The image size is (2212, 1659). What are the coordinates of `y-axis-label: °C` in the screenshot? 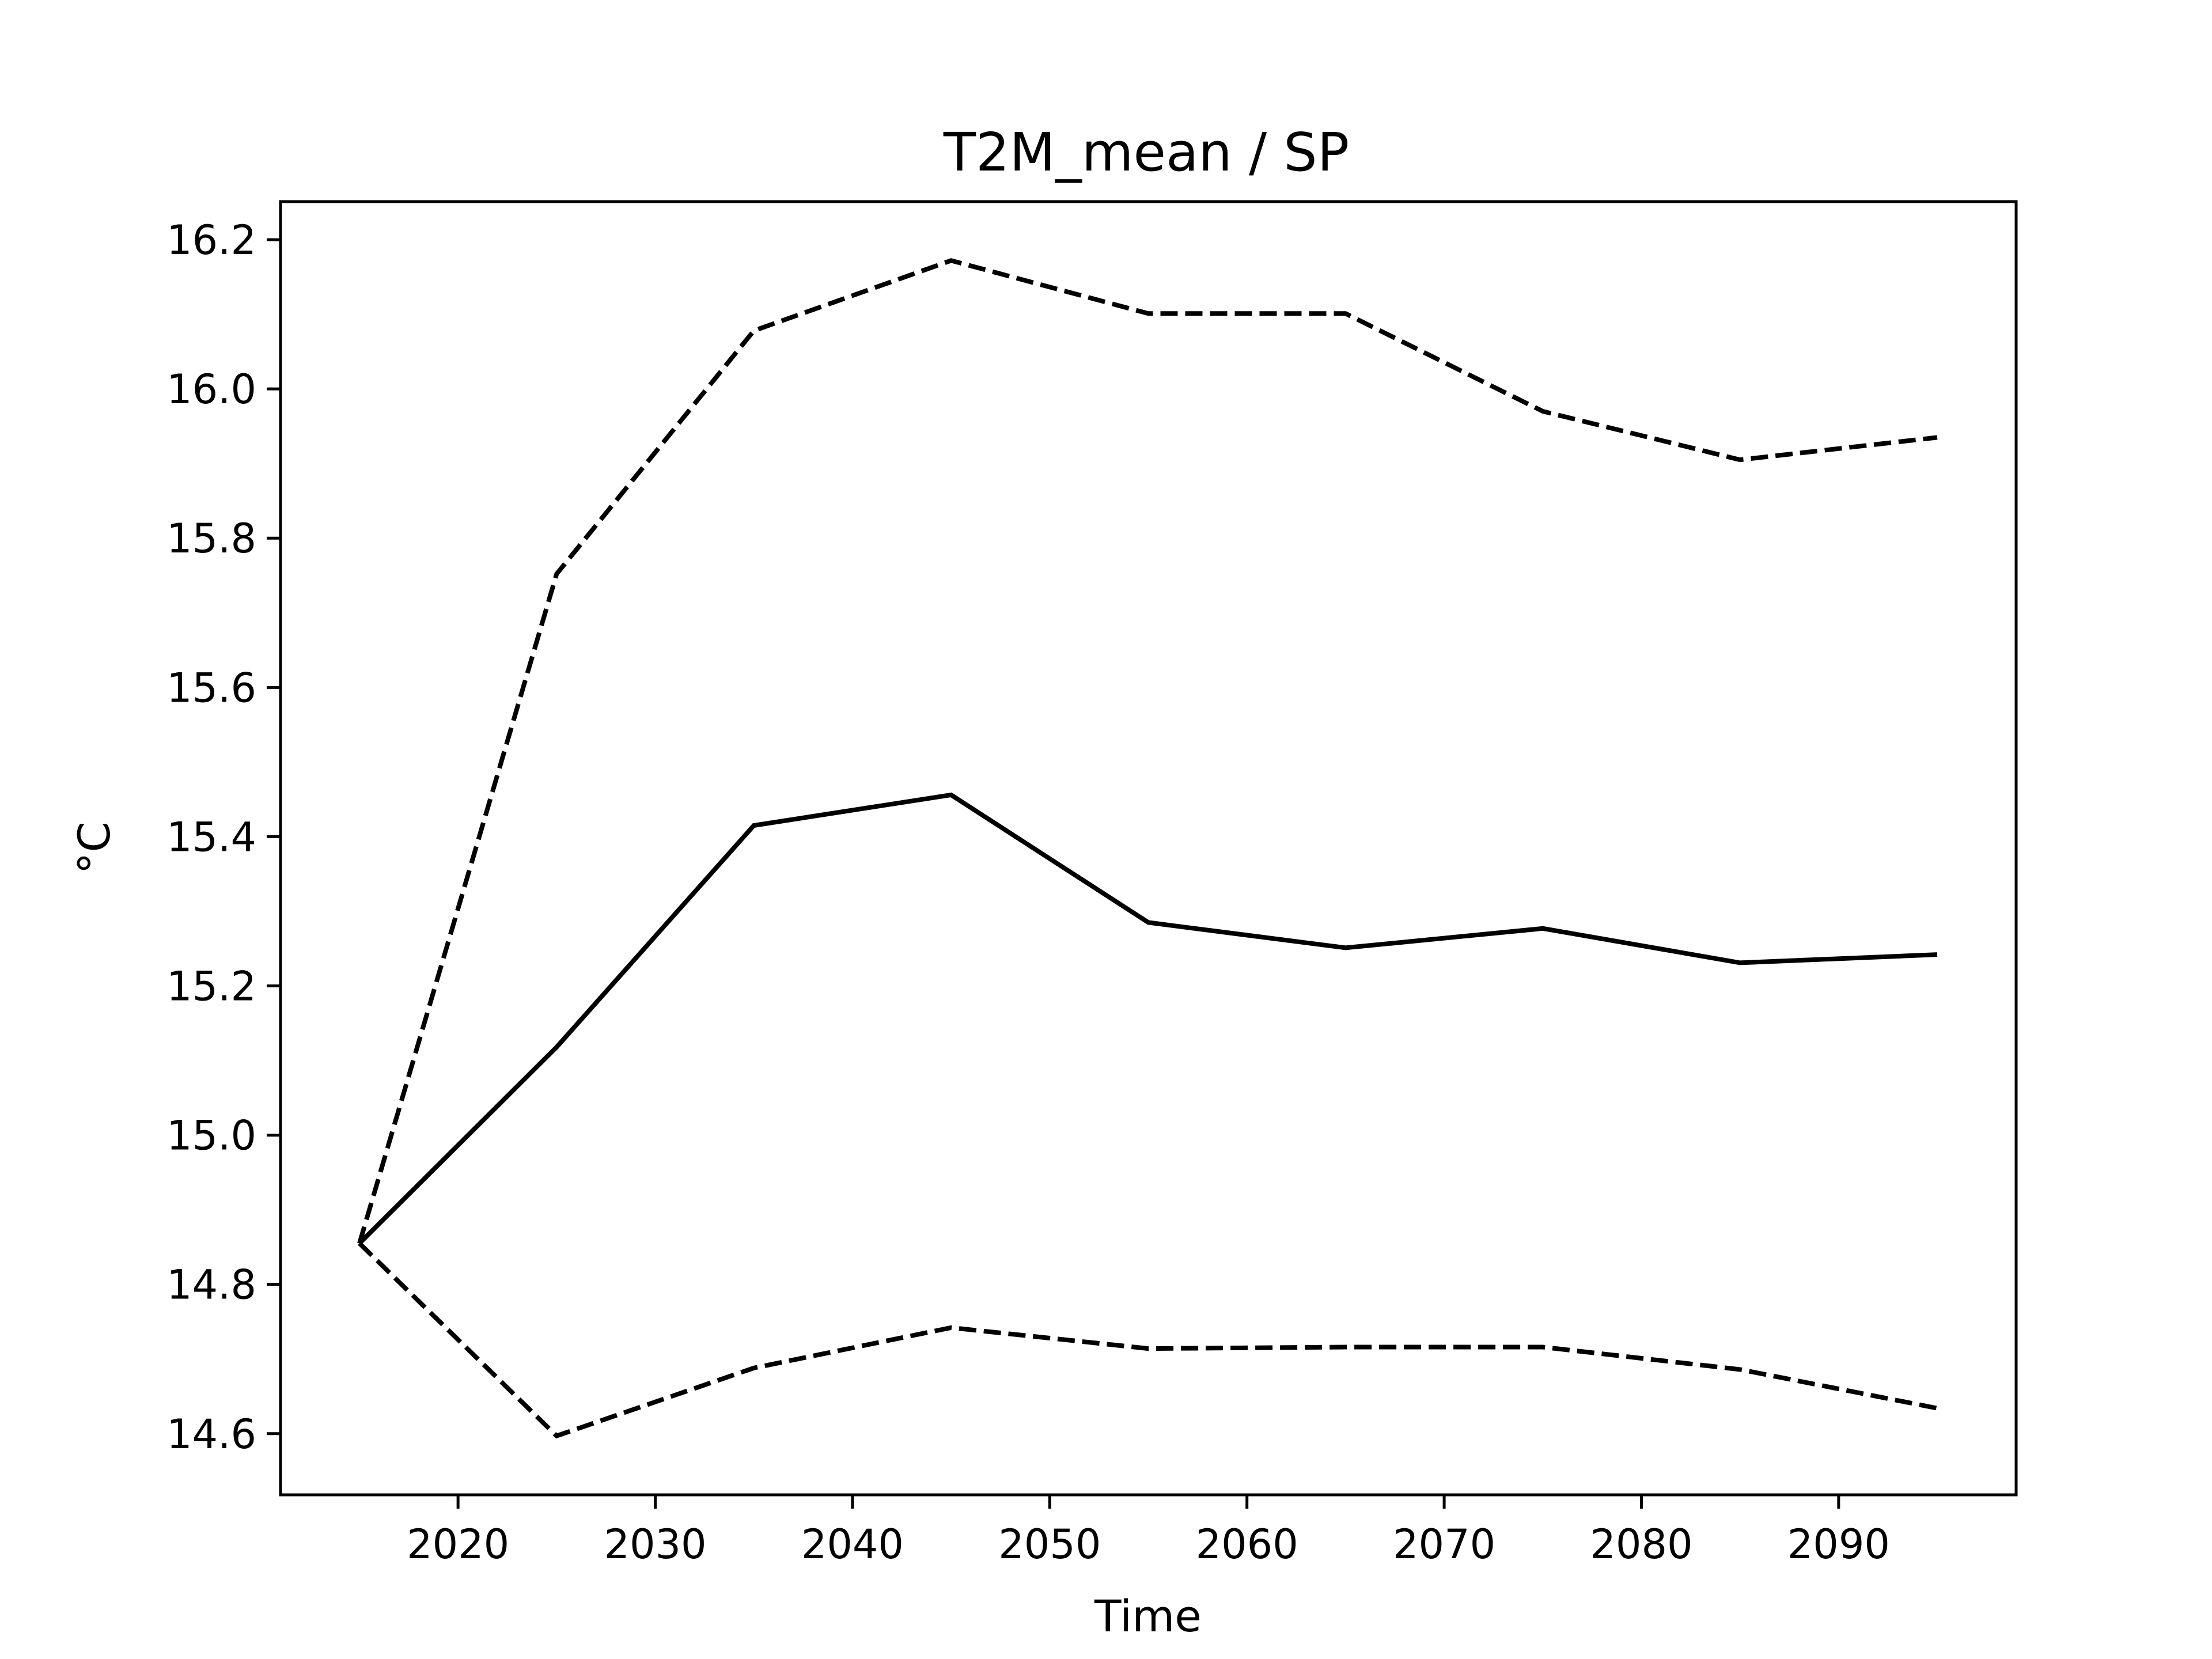 It's located at (94, 847).